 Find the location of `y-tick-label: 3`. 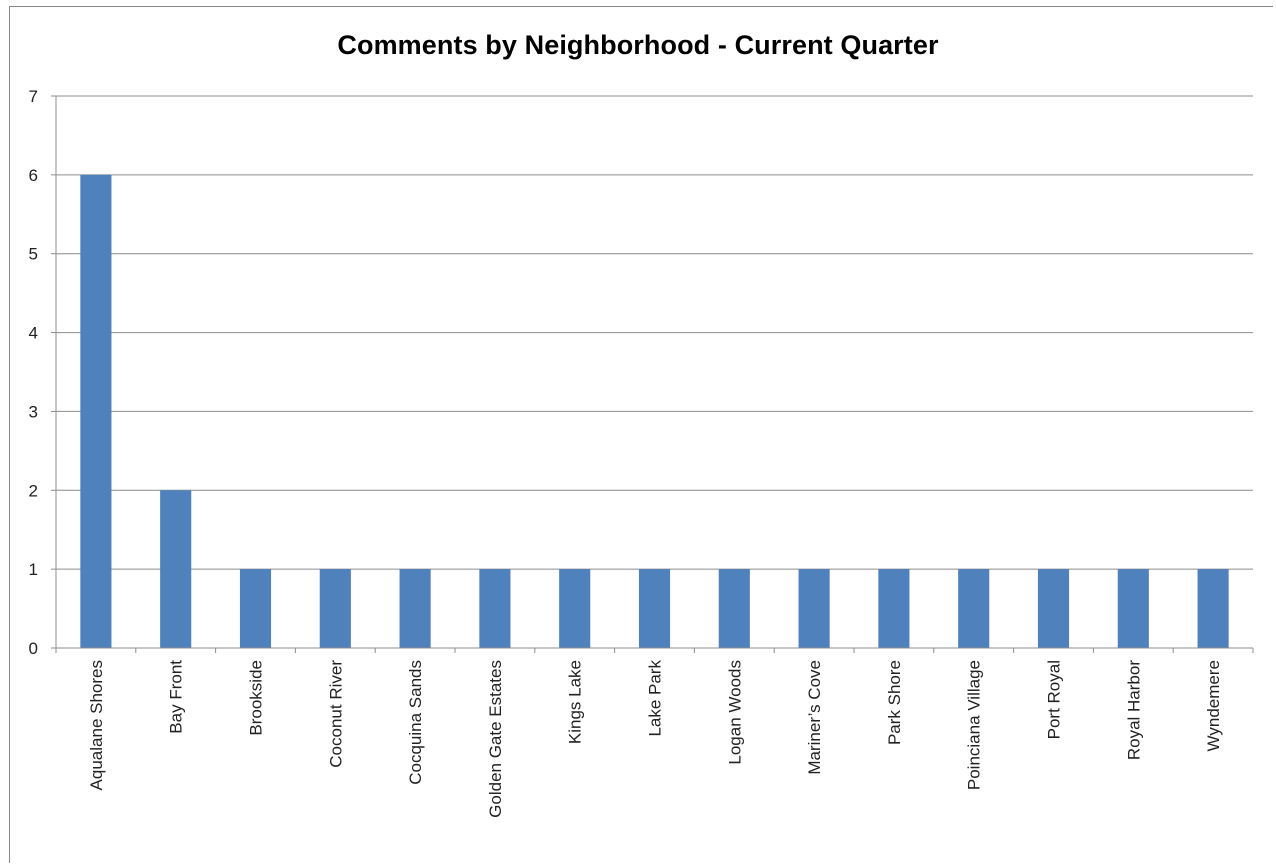

y-tick-label: 3 is located at coordinates (33, 411).